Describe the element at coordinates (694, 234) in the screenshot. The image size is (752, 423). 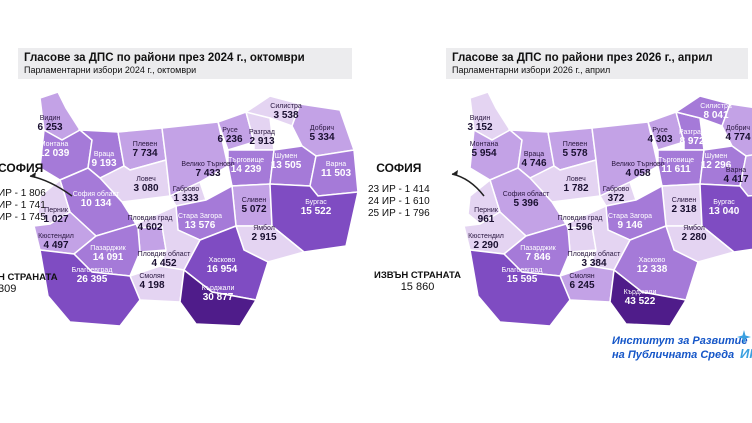
I see `district-label-yambol: Ямбол 2 280` at that location.